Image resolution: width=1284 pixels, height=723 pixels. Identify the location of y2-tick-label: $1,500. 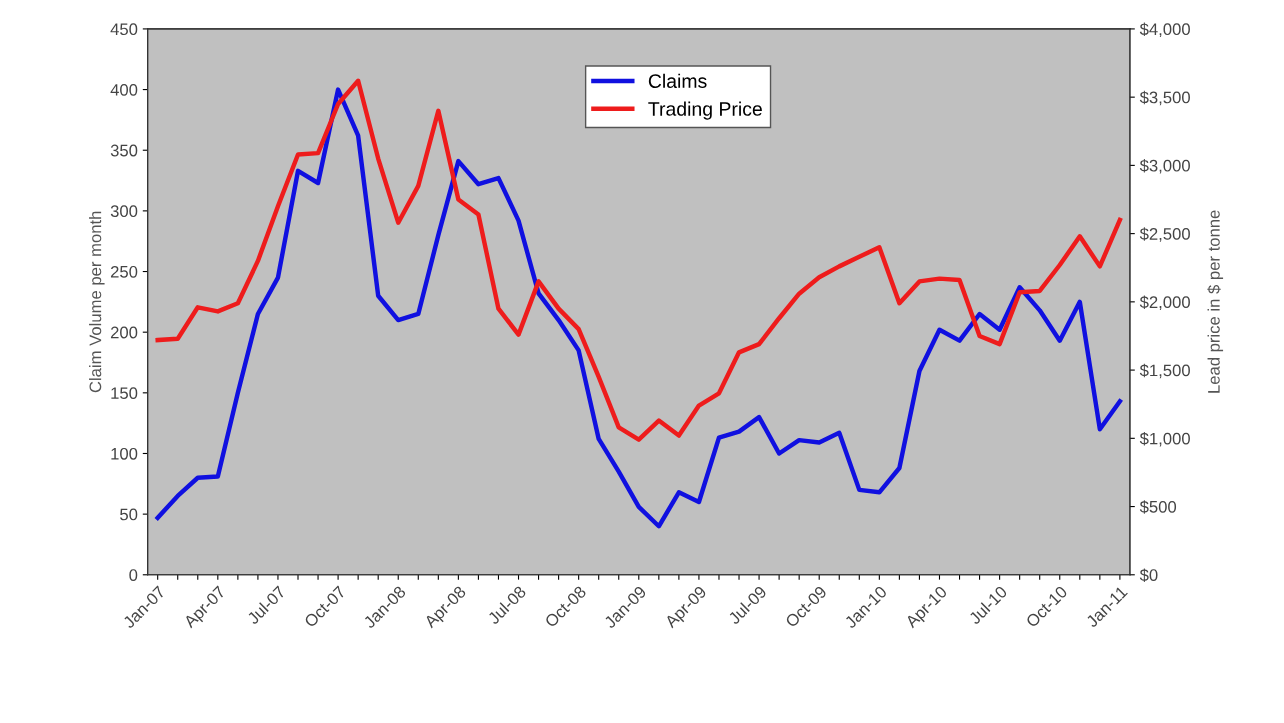
(1164, 371).